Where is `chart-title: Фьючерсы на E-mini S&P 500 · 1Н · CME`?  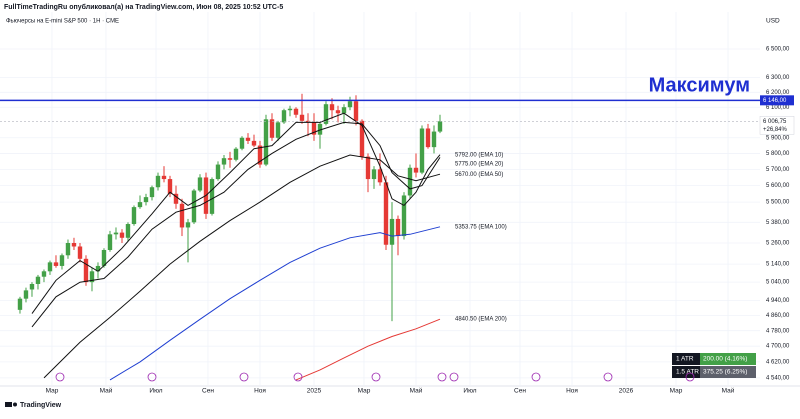 chart-title: Фьючерсы на E-mini S&P 500 · 1Н · CME is located at coordinates (62, 22).